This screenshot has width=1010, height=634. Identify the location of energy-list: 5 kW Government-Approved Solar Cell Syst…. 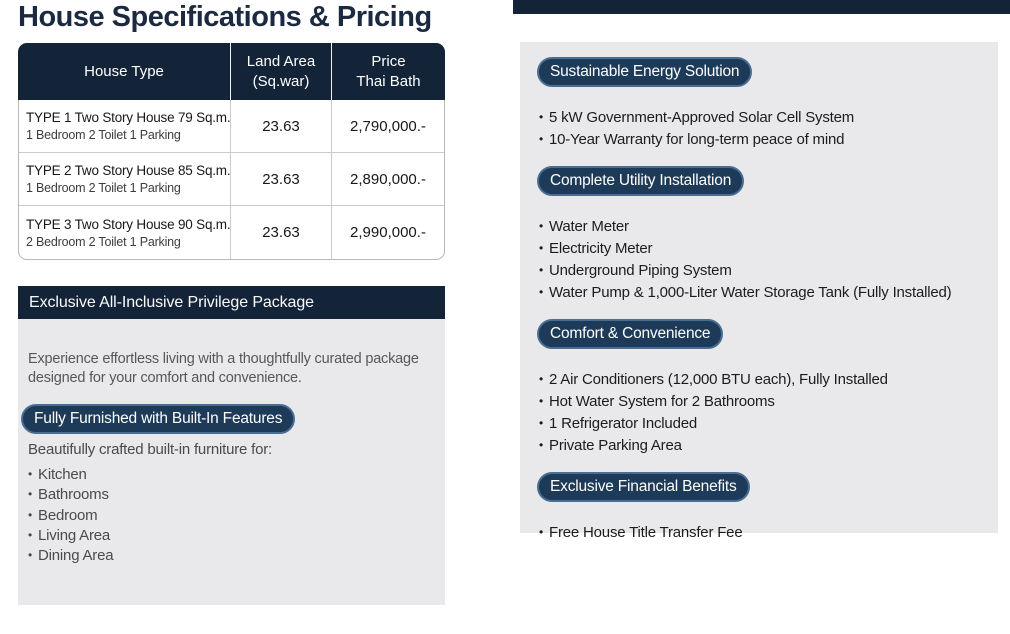
(767, 129).